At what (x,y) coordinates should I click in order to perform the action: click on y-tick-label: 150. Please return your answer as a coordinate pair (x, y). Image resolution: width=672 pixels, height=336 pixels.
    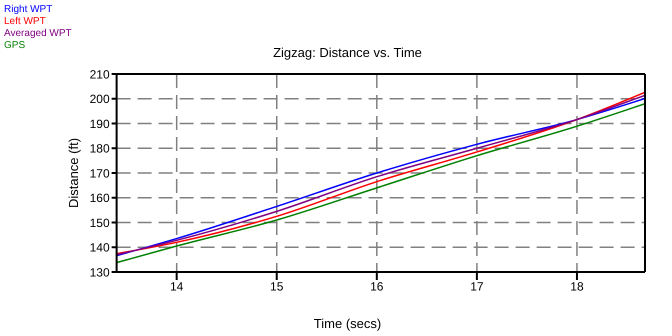
    Looking at the image, I should click on (100, 223).